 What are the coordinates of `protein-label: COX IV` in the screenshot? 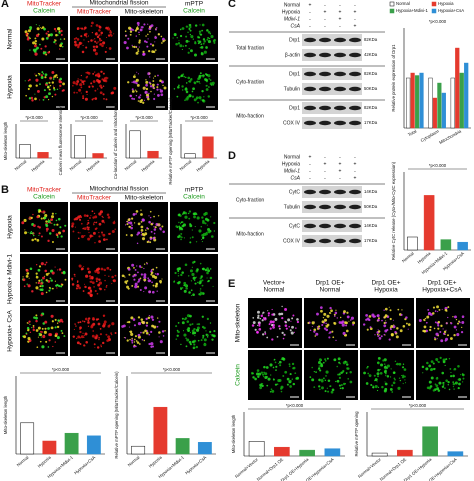 It's located at (292, 123).